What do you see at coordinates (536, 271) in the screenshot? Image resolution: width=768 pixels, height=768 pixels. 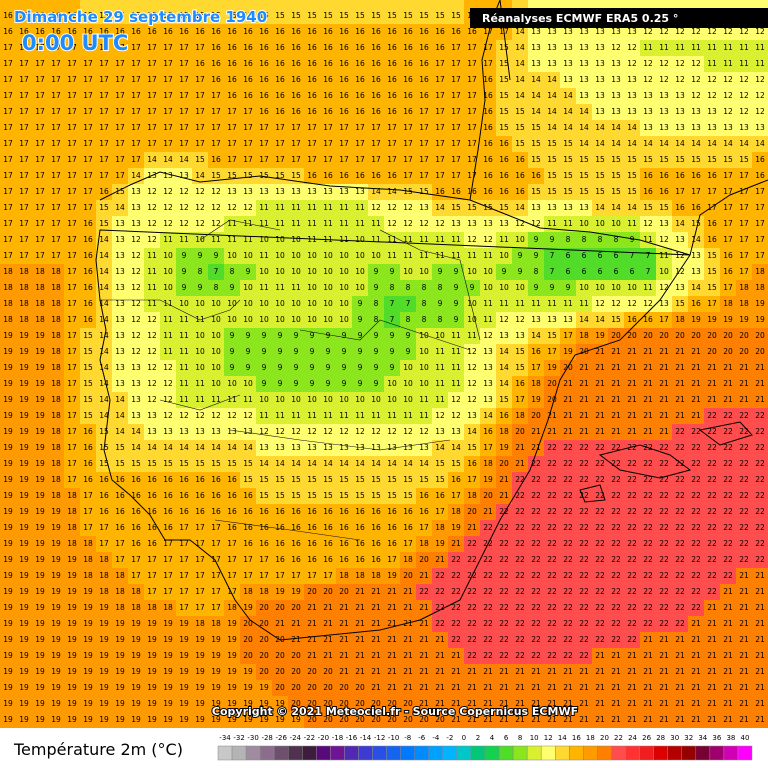 I see `temp-value: 8` at bounding box center [536, 271].